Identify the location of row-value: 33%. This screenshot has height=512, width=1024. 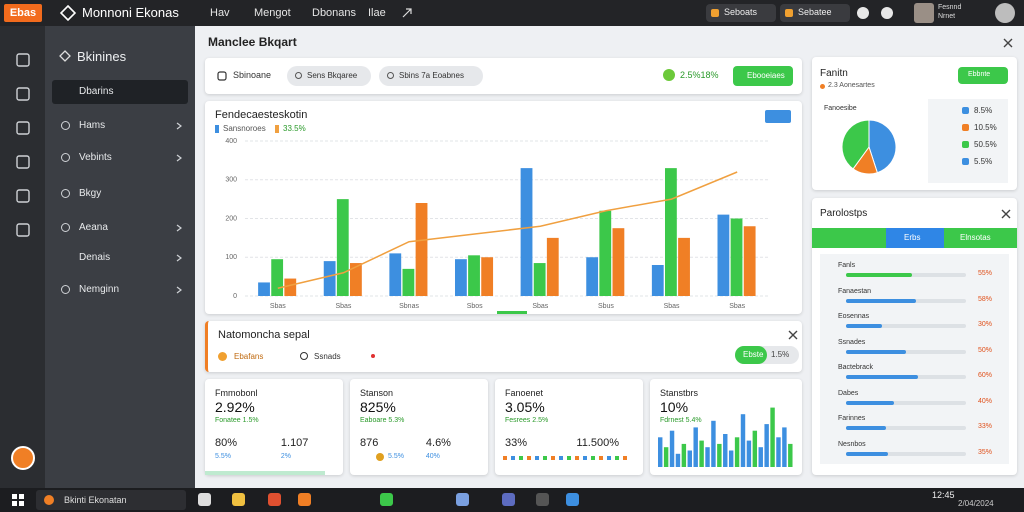
(985, 426).